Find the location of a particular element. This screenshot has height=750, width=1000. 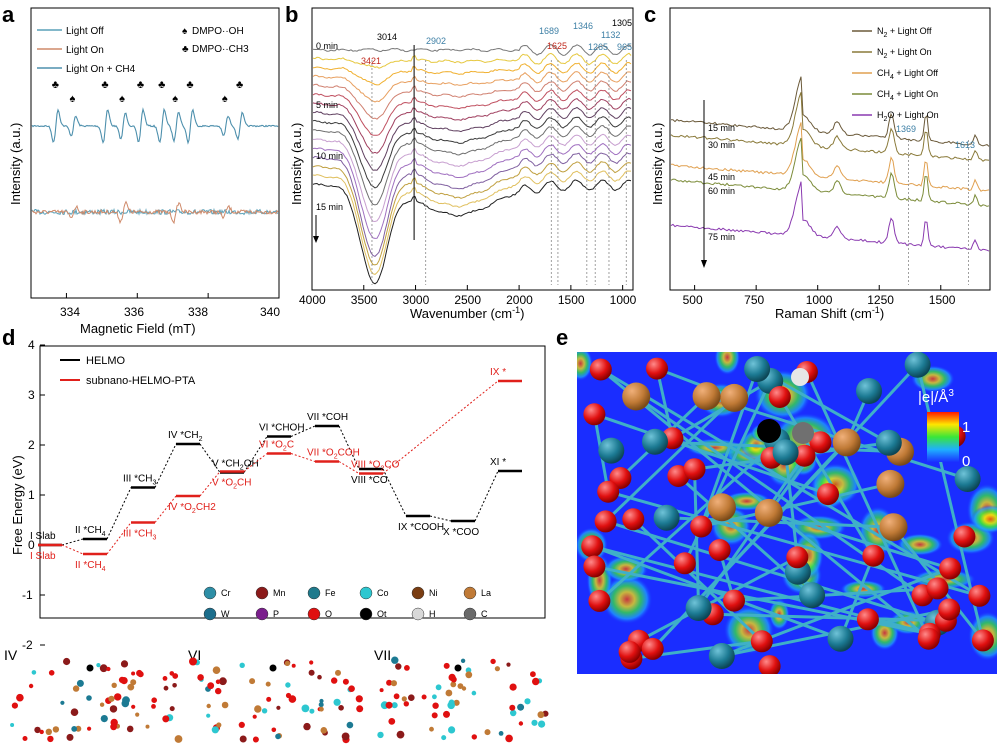

atom-swatch-mn is located at coordinates (262, 593).